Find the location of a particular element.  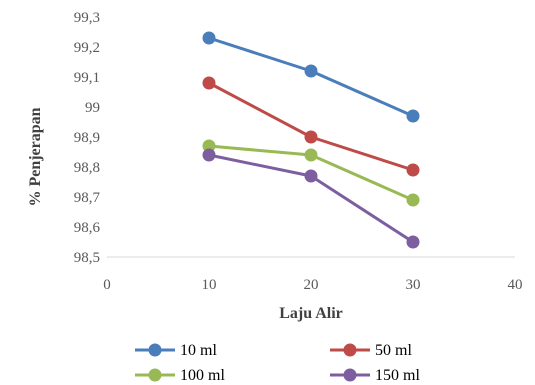

series-10-ml is located at coordinates (311, 77).